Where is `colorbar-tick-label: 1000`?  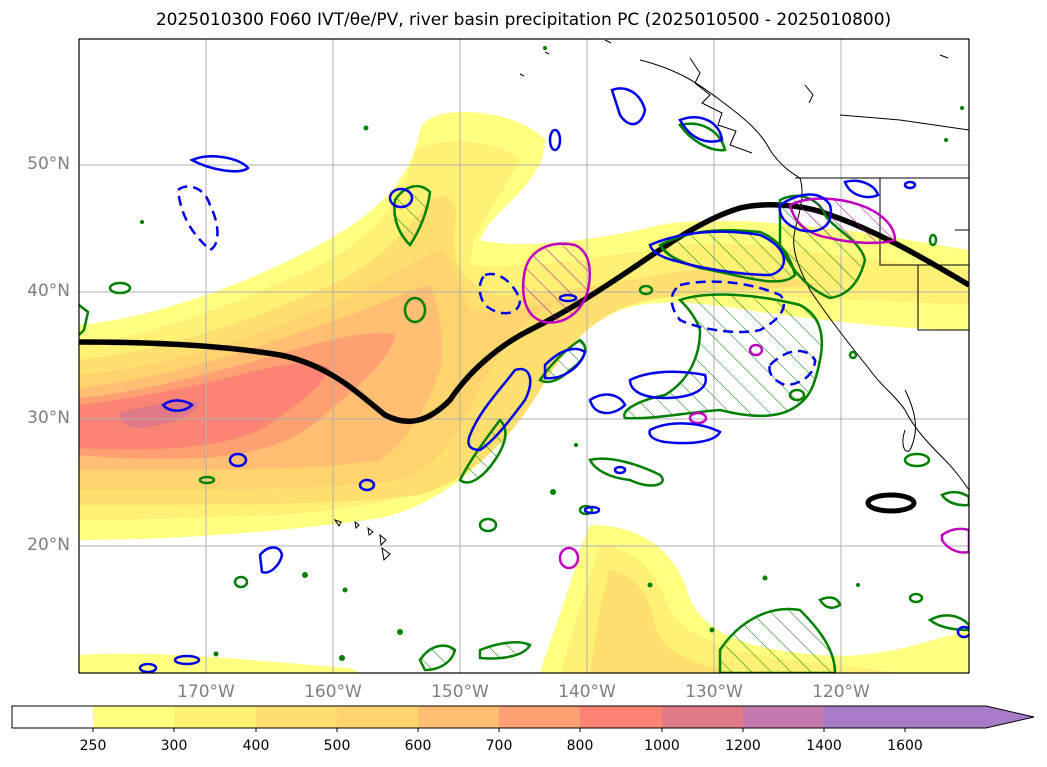 colorbar-tick-label: 1000 is located at coordinates (662, 746).